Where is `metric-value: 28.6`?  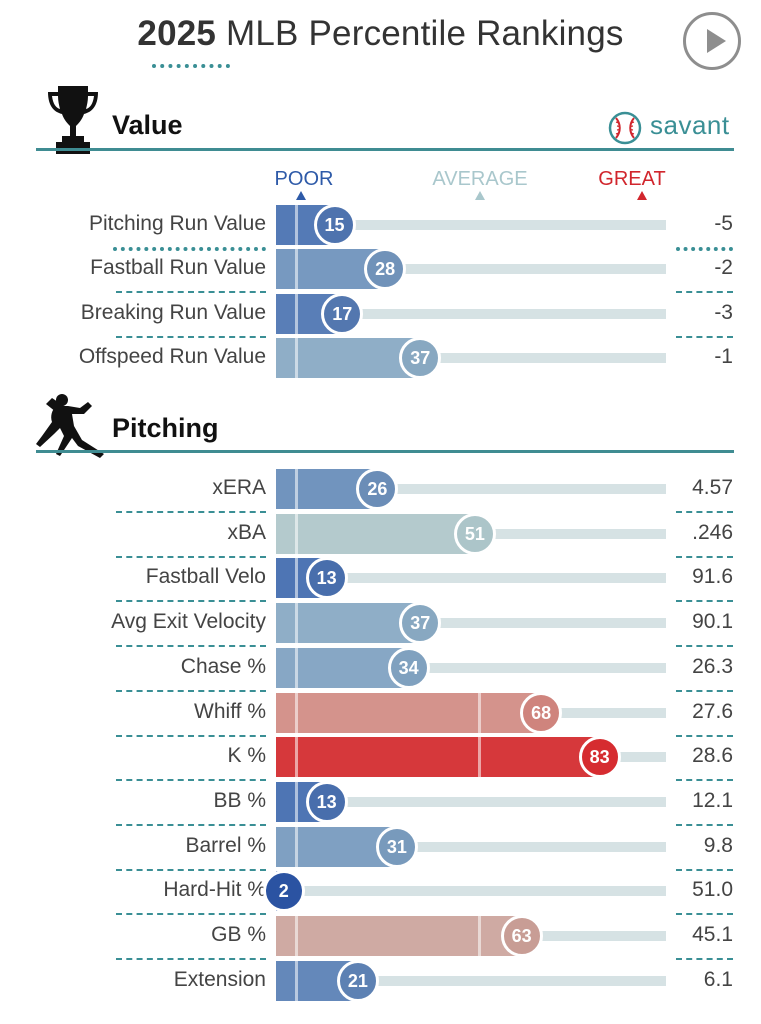
metric-value: 28.6 is located at coordinates (712, 755).